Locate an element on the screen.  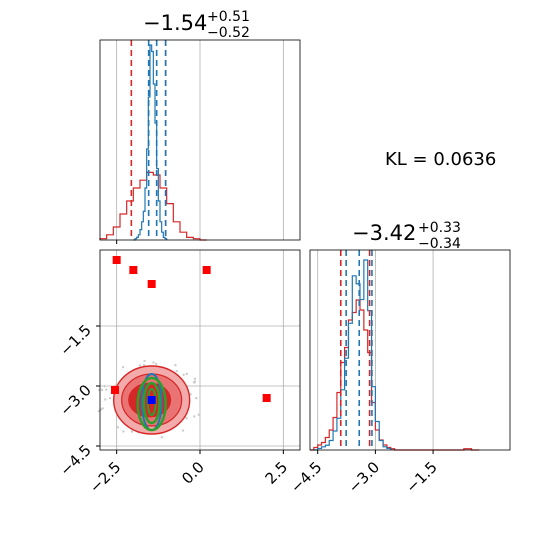
x-tick-label-param1: 0.0 is located at coordinates (193, 473).